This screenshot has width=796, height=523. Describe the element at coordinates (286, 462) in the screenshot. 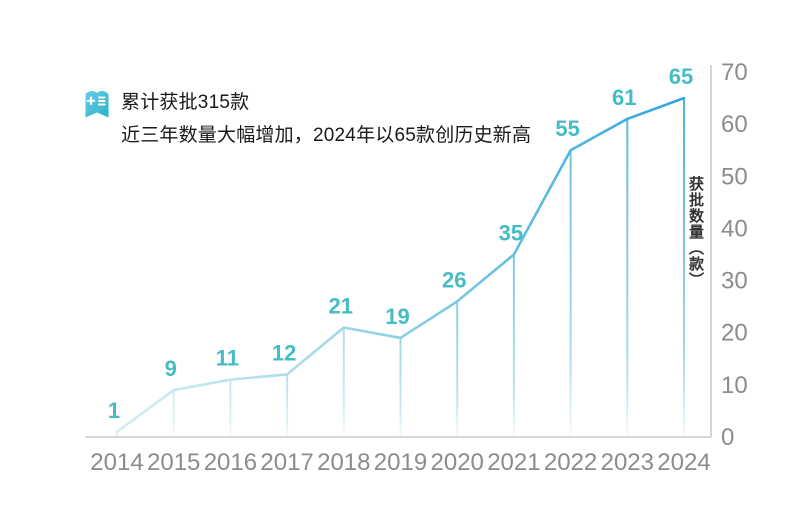

I see `x-tick-label-2017: 2017` at that location.